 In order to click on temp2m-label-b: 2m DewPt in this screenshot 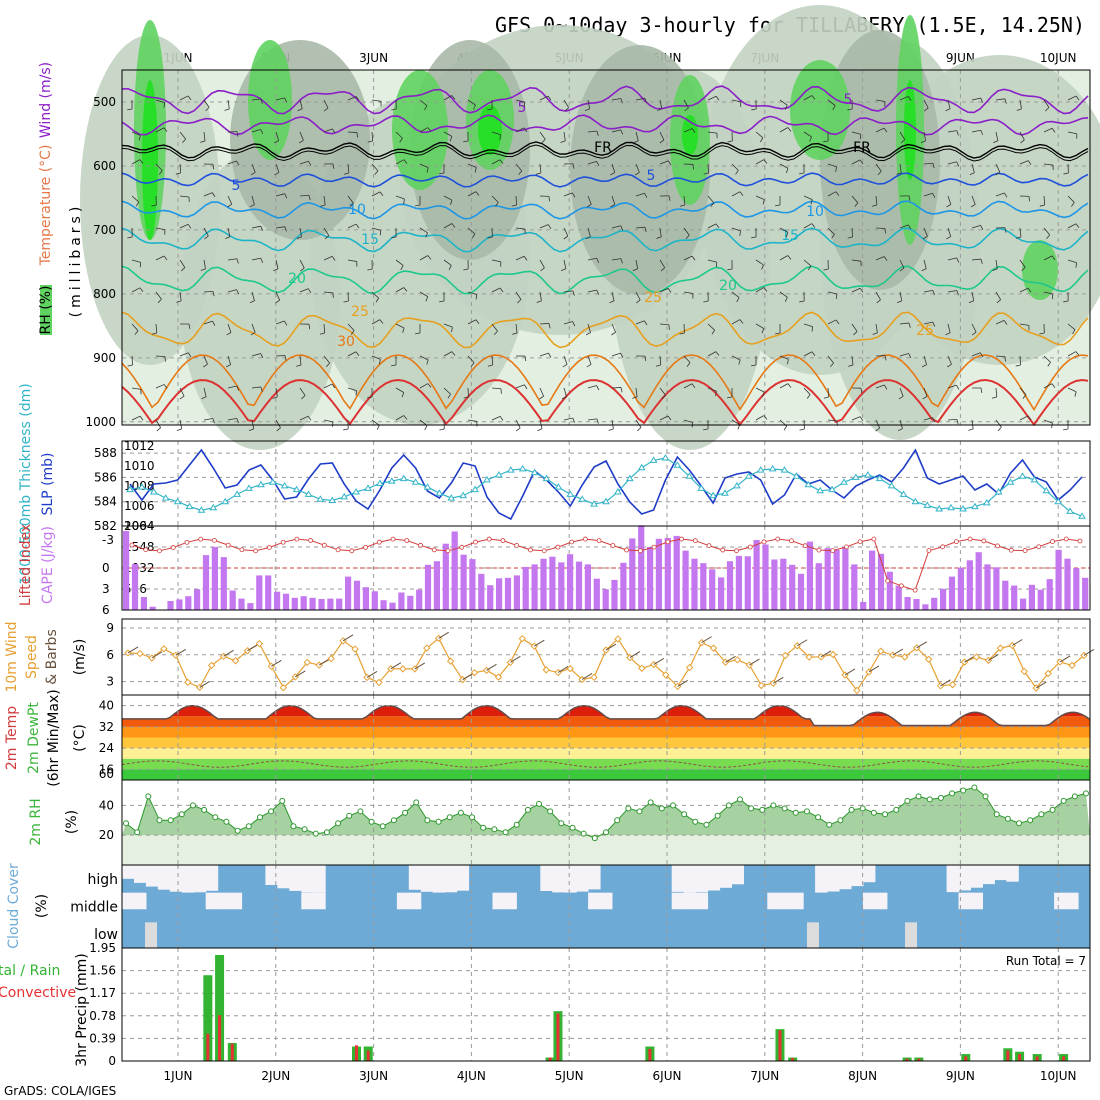, I will do `click(34, 738)`.